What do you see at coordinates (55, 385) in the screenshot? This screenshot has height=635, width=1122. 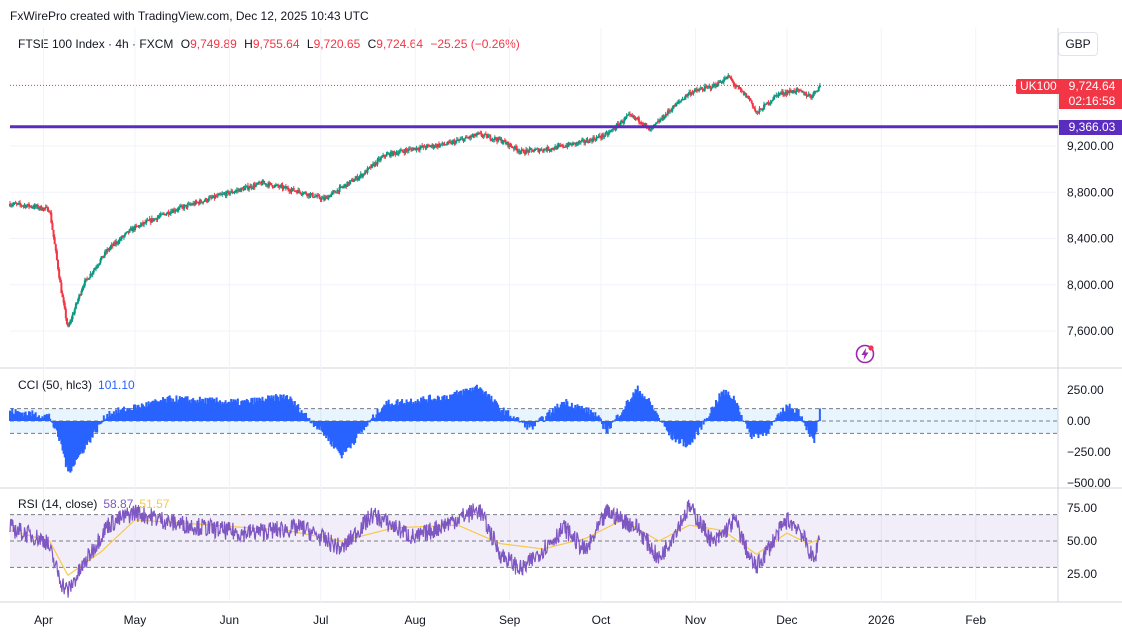 I see `cci-label: CCI (50, hlc3)` at bounding box center [55, 385].